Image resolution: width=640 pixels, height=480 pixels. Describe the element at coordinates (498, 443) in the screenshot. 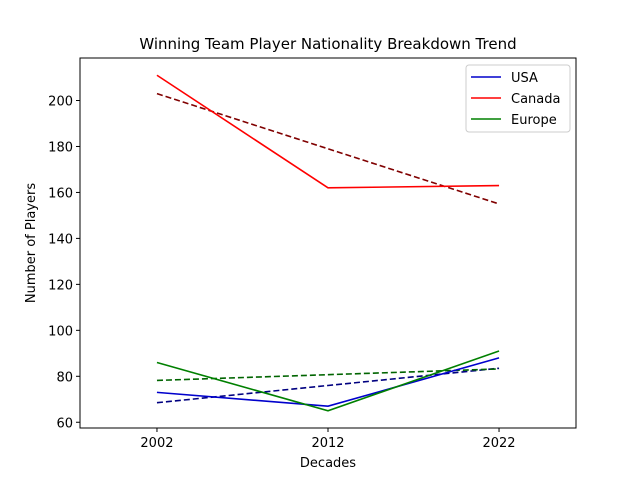

I see `x-tick-label-2022: 2022` at that location.